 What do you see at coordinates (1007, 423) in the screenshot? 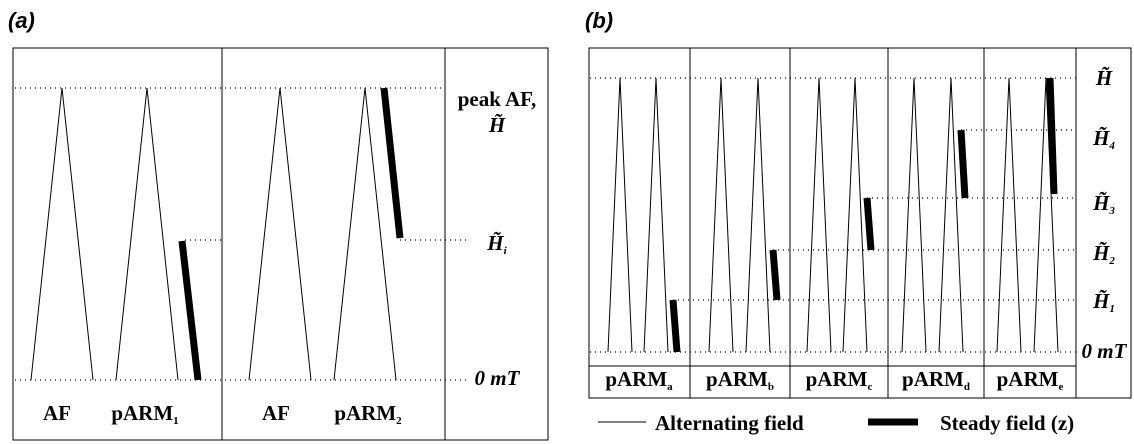
I see `legend-text: Steady field (z)` at bounding box center [1007, 423].